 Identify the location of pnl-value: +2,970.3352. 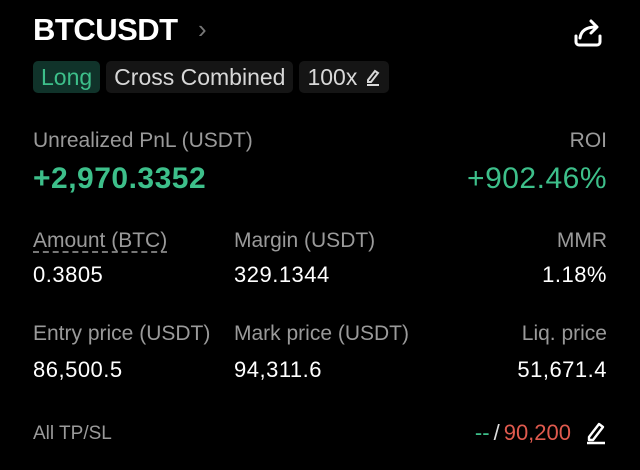
(120, 178).